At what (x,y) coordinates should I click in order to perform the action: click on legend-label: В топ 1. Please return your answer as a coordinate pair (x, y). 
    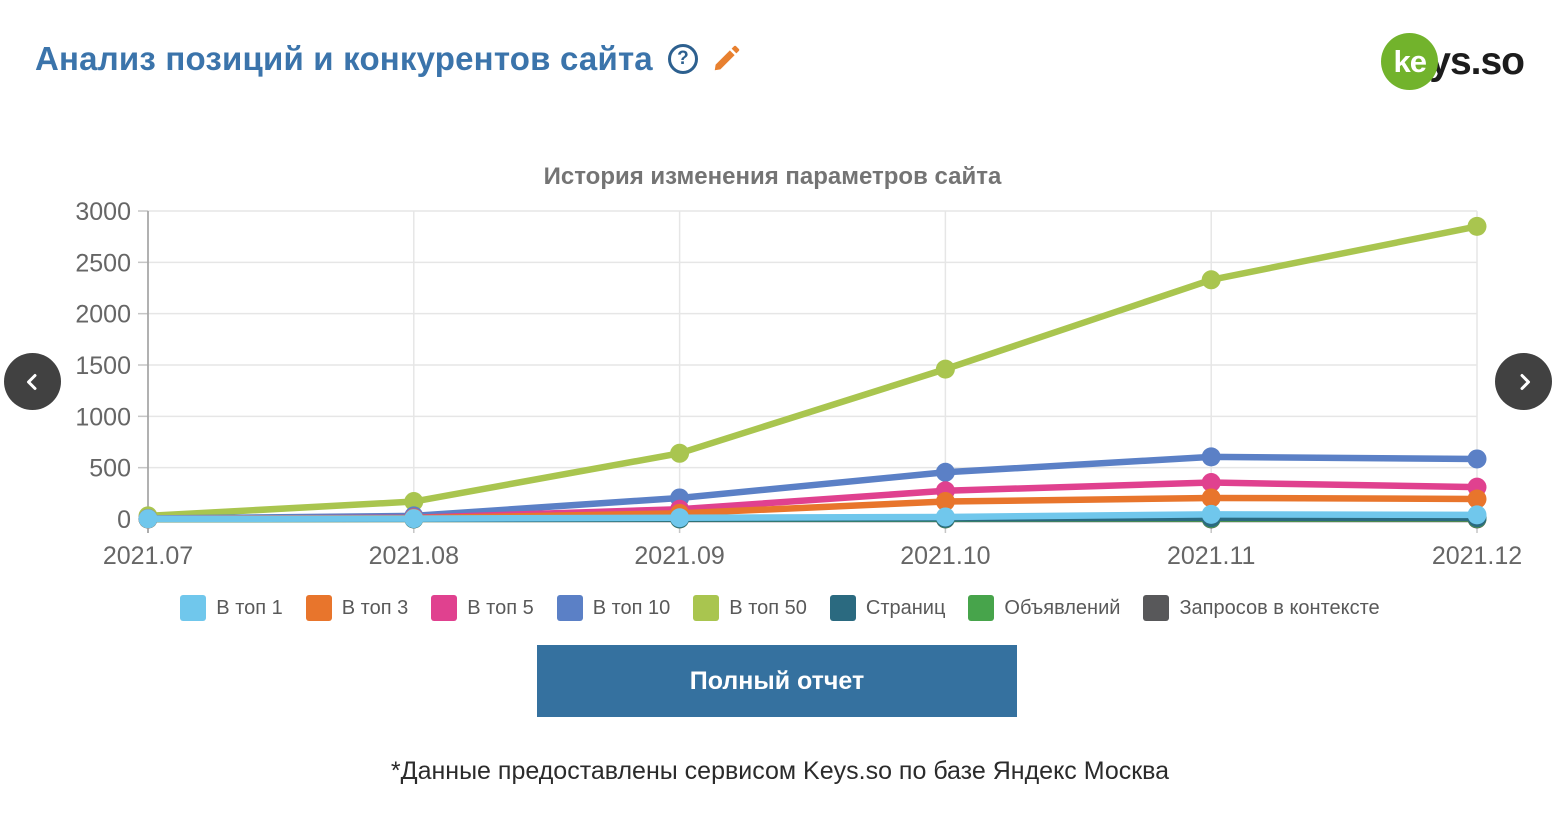
    Looking at the image, I should click on (249, 607).